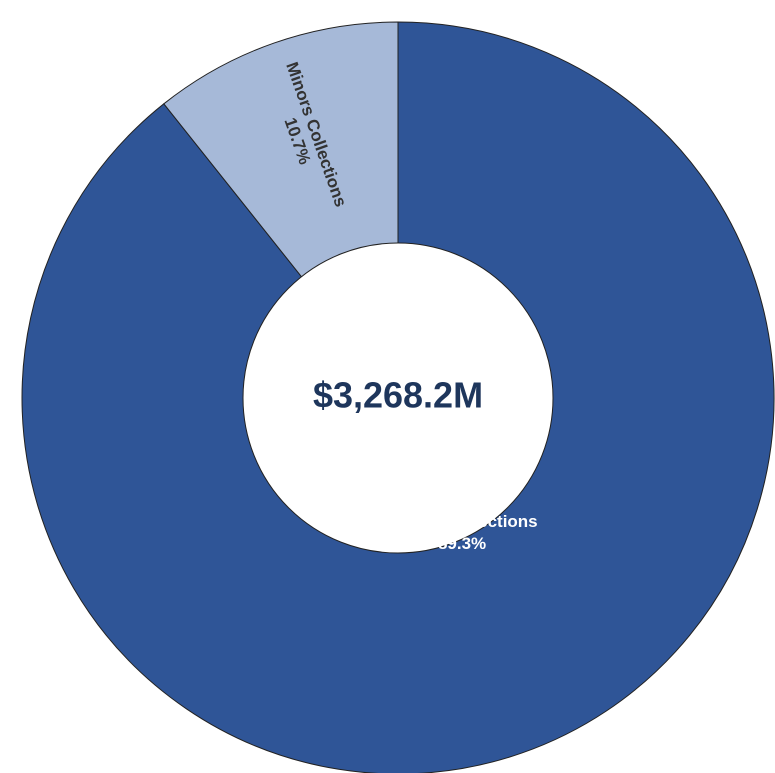  I want to click on slice-name-majors: Majors Collections, so click(461, 521).